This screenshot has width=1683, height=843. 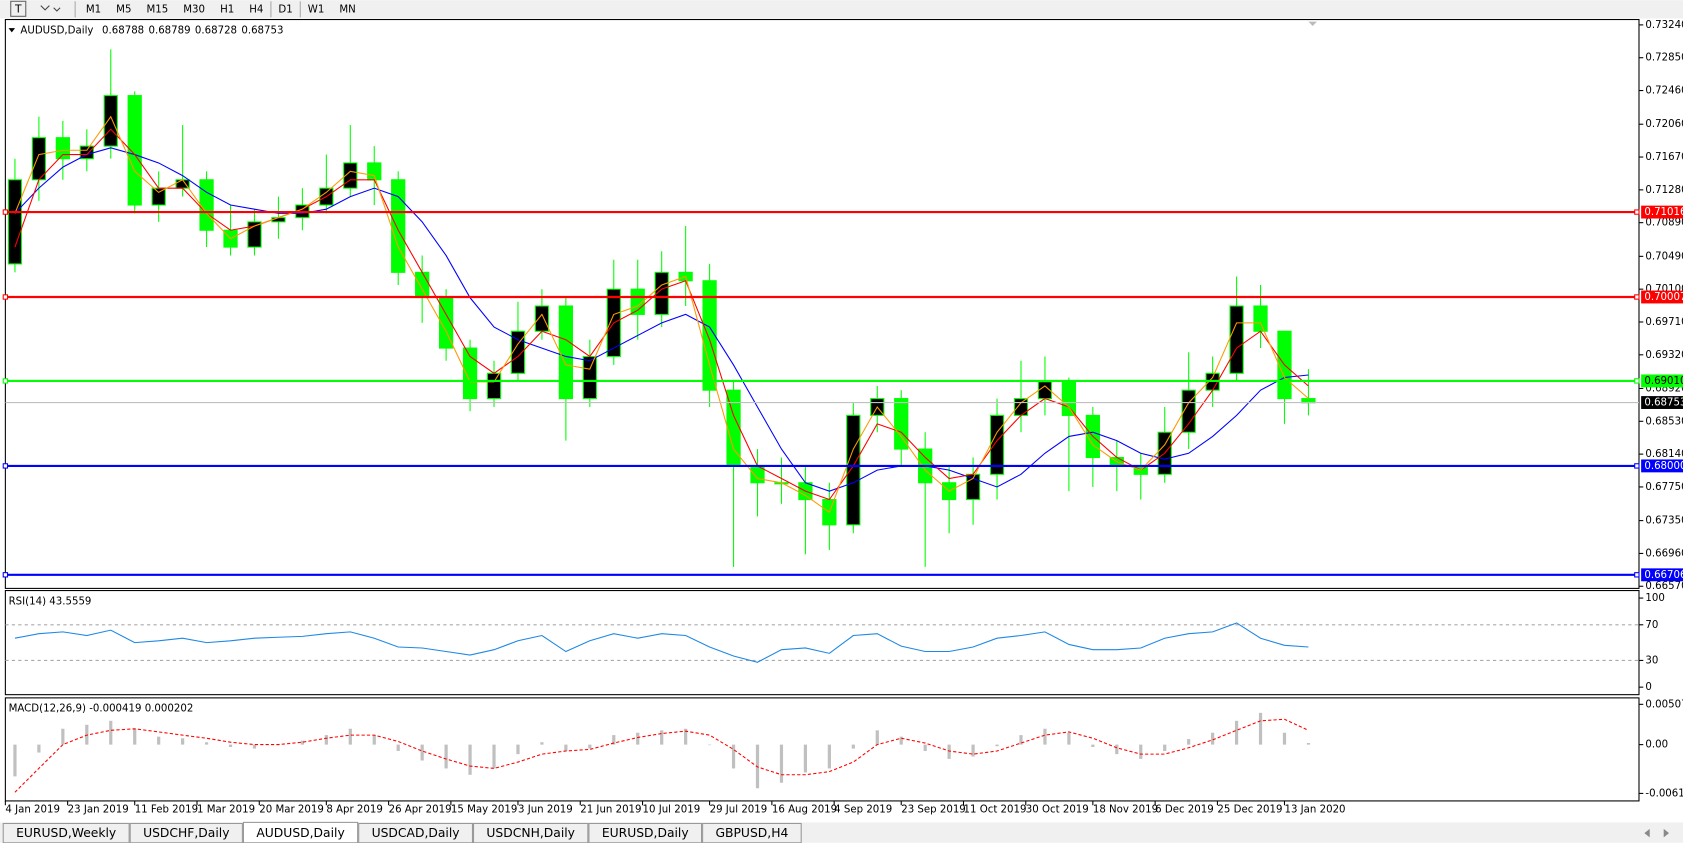 I want to click on quote-value: 0.68753, so click(x=262, y=30).